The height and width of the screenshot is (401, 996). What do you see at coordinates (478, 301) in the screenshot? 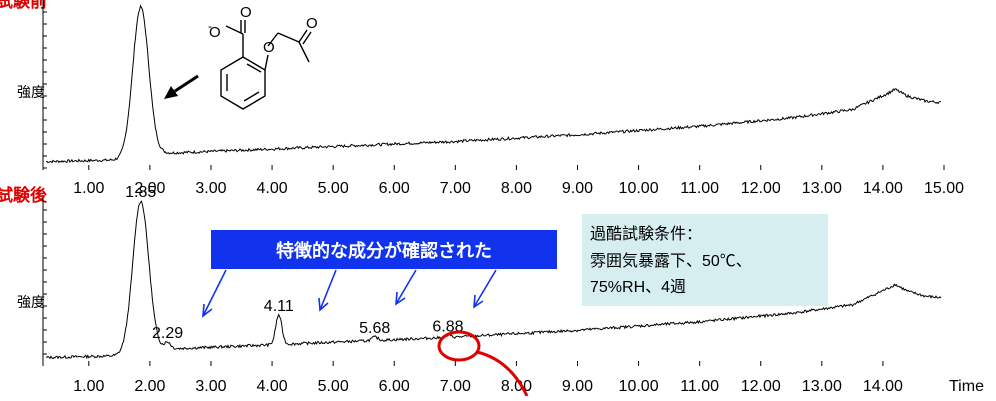
I see `callout-arrow-4-head` at bounding box center [478, 301].